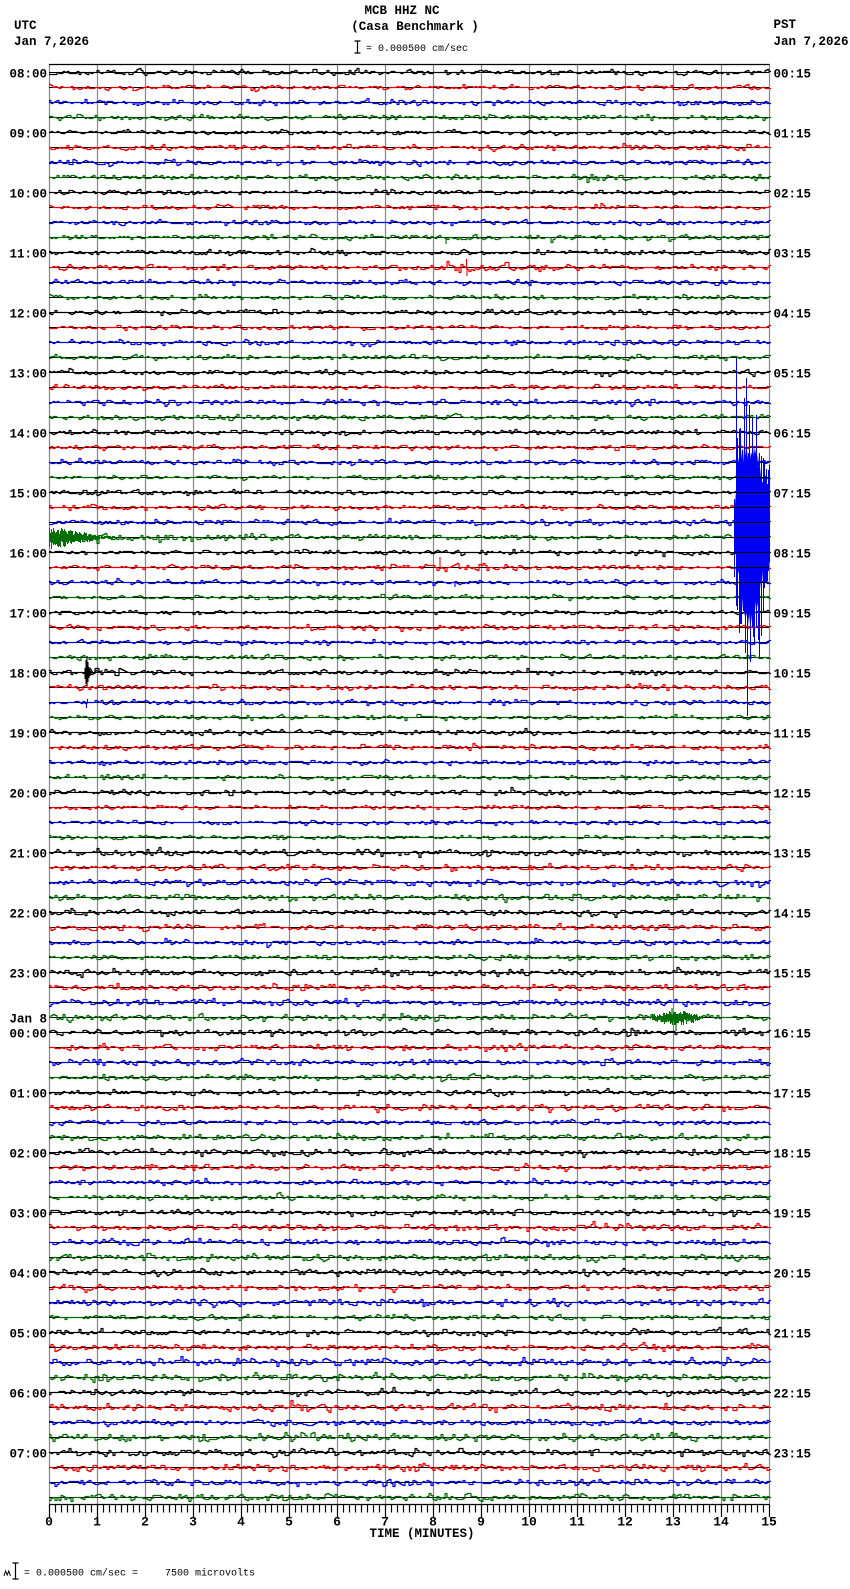  What do you see at coordinates (793, 975) in the screenshot?
I see `svg-text: 15:15` at bounding box center [793, 975].